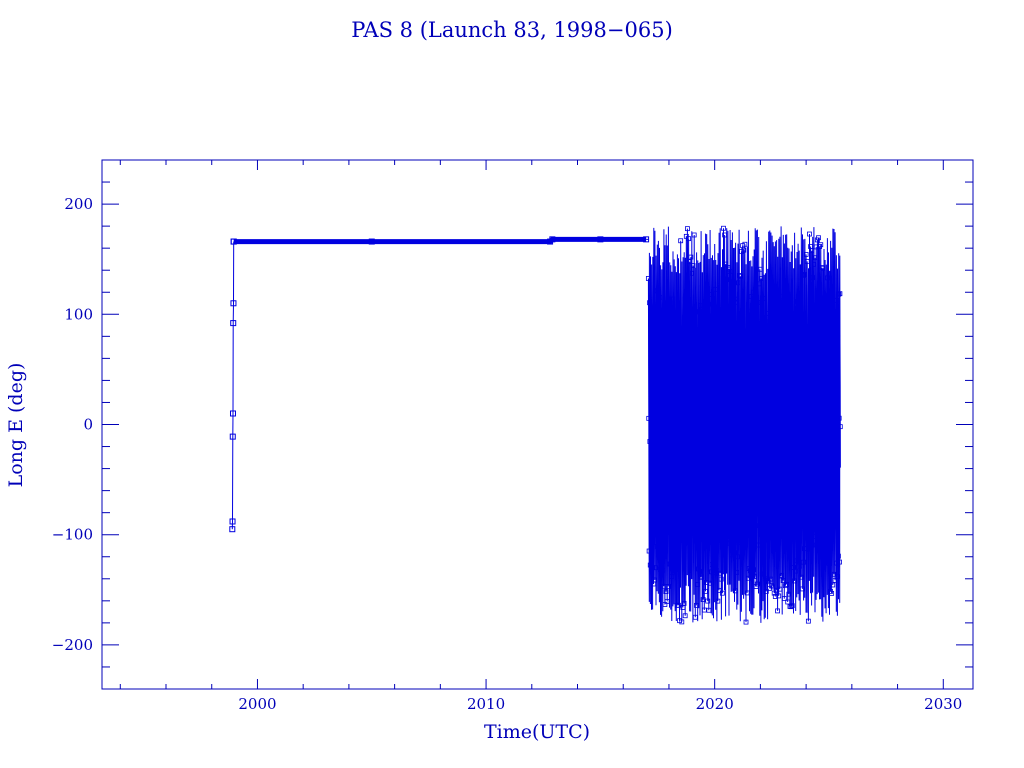 The width and height of the screenshot is (1024, 768). I want to click on x-tick-labels: 2000 2010 2020 2030, so click(600, 704).